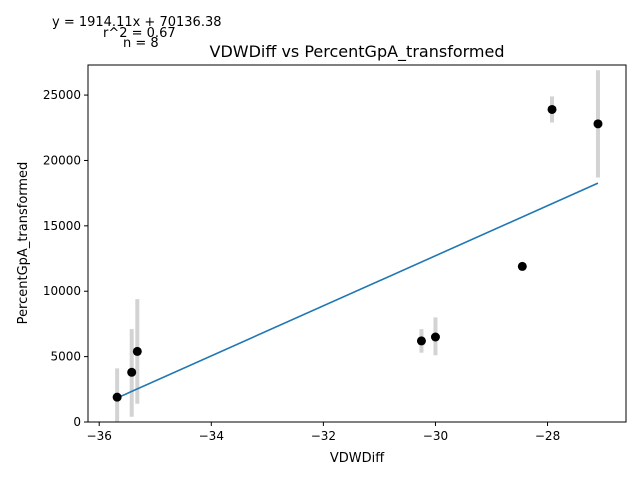 The width and height of the screenshot is (640, 480). Describe the element at coordinates (23, 243) in the screenshot. I see `y-axis-label: PercentGpA_transformed` at that location.